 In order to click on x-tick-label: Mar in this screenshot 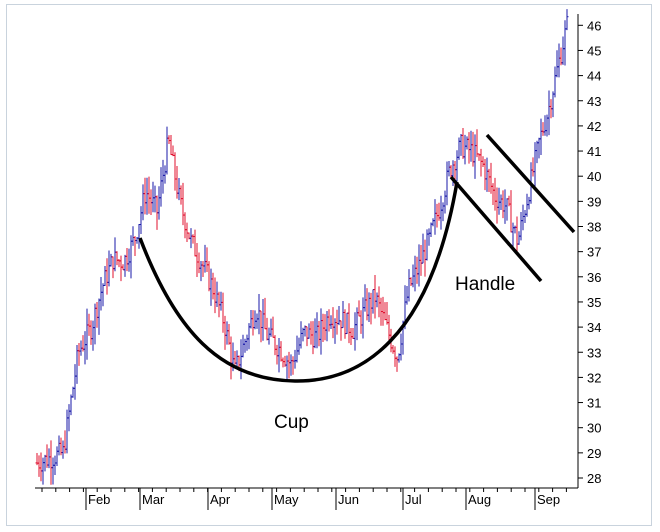, I will do `click(153, 499)`.